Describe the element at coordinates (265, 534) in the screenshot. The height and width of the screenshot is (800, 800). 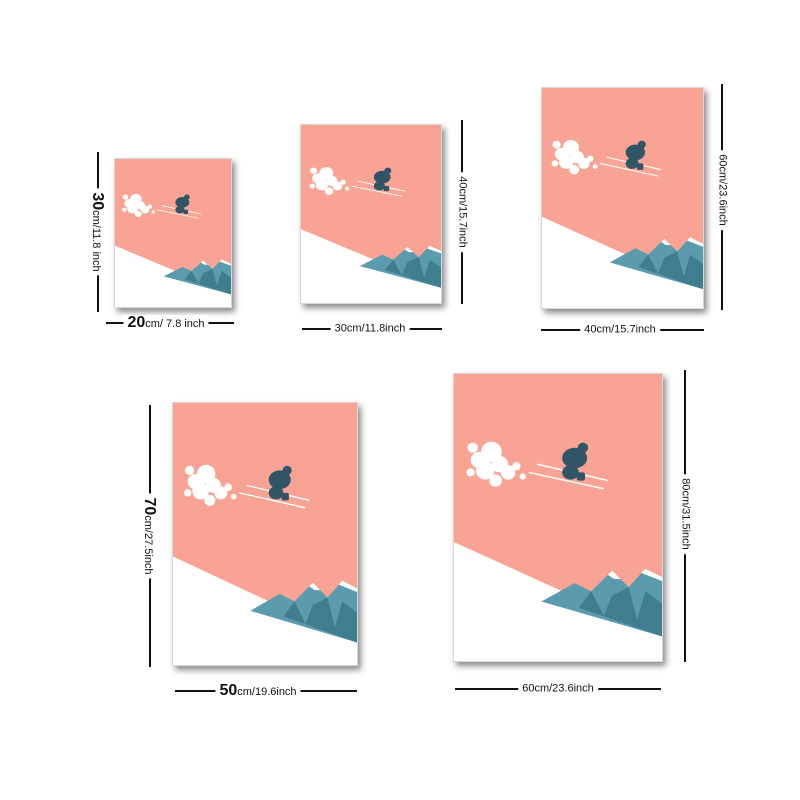
I see `poster-50x70` at that location.